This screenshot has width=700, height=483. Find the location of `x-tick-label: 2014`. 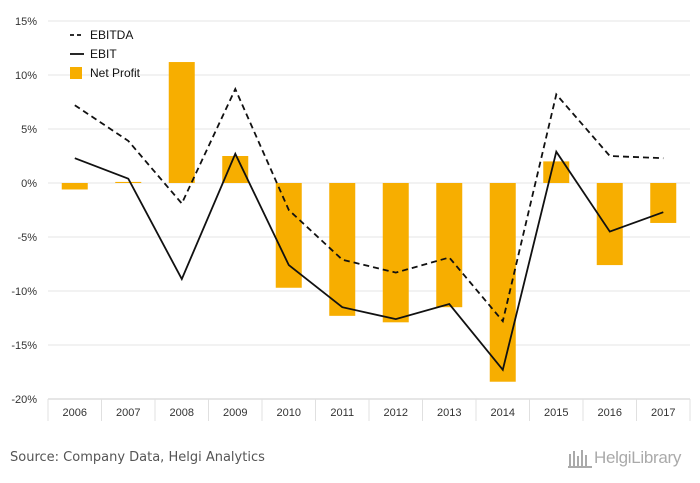

x-tick-label: 2014 is located at coordinates (503, 413).